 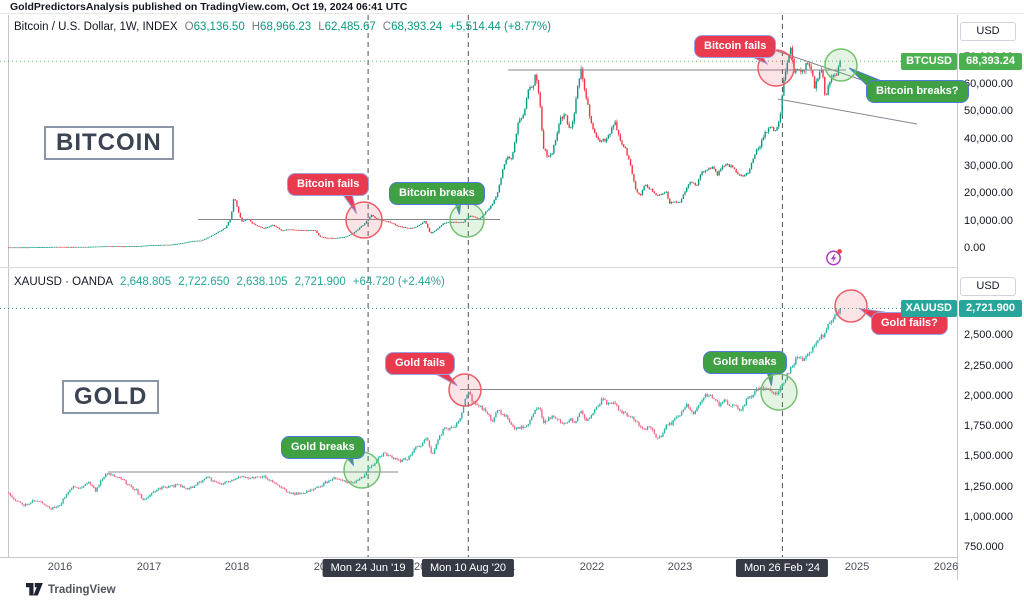 I want to click on change-value: +64.720 (+2.44%), so click(x=398, y=282).